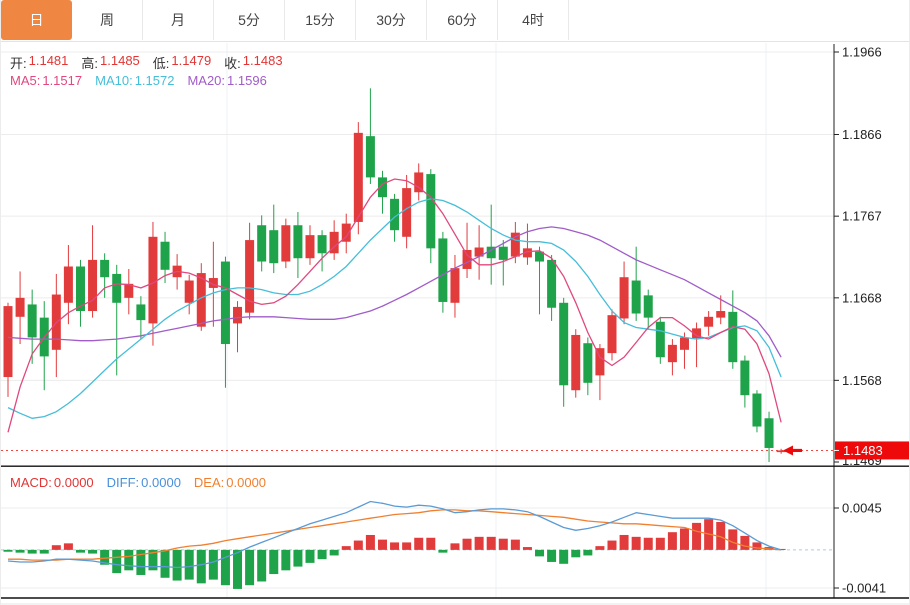  I want to click on interval-tabbar: 日周月 5分 15分 30分 60分 4时, so click(455, 21).